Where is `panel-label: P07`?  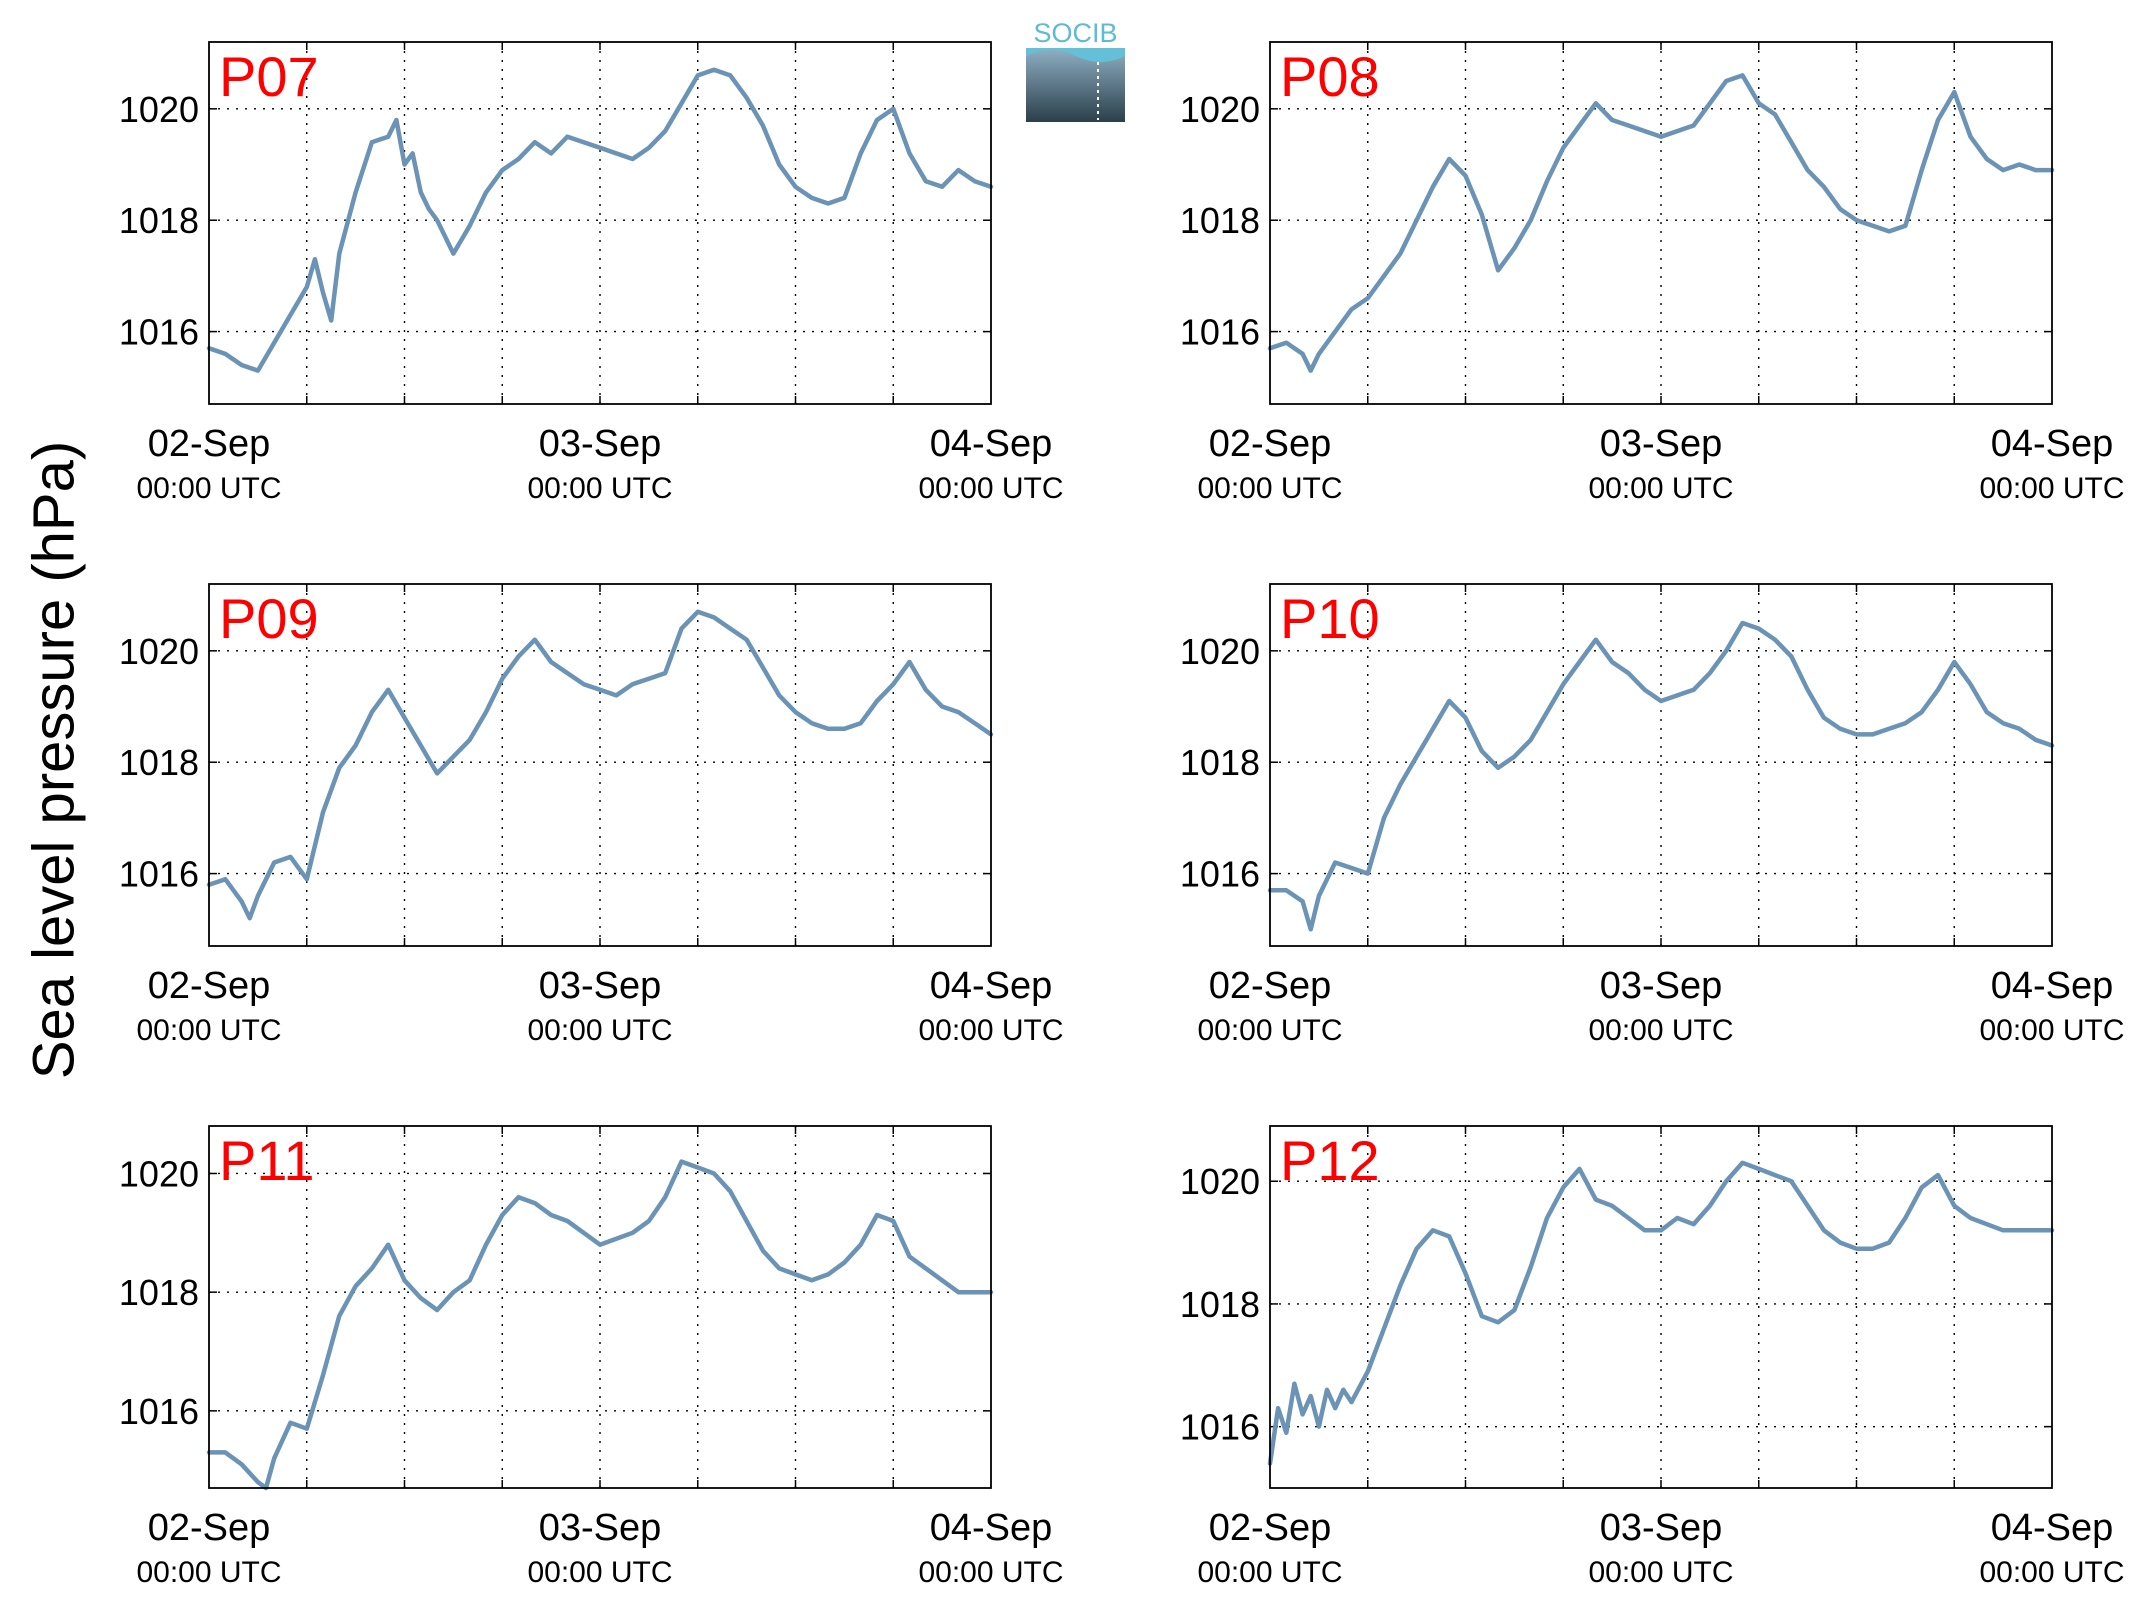
panel-label: P07 is located at coordinates (269, 76).